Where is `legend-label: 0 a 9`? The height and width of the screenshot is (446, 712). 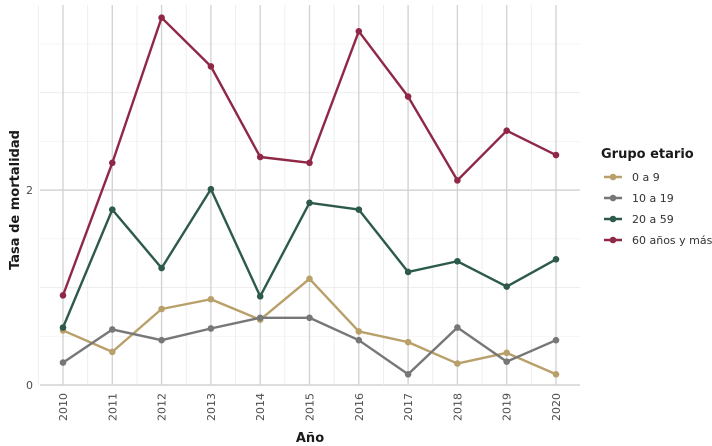 legend-label: 0 a 9 is located at coordinates (646, 177).